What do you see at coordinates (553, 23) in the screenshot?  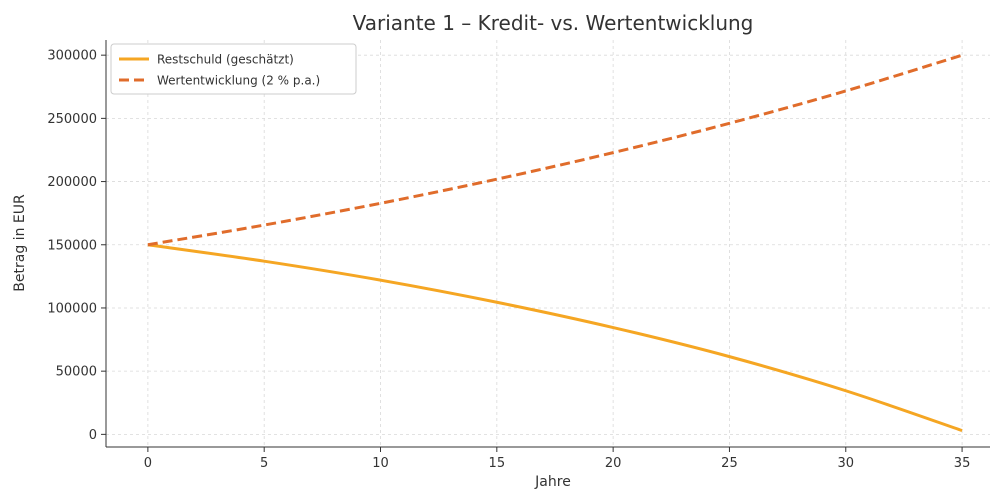 I see `chart-title: Variante 1 – Kredit- vs. Wertentwicklung` at bounding box center [553, 23].